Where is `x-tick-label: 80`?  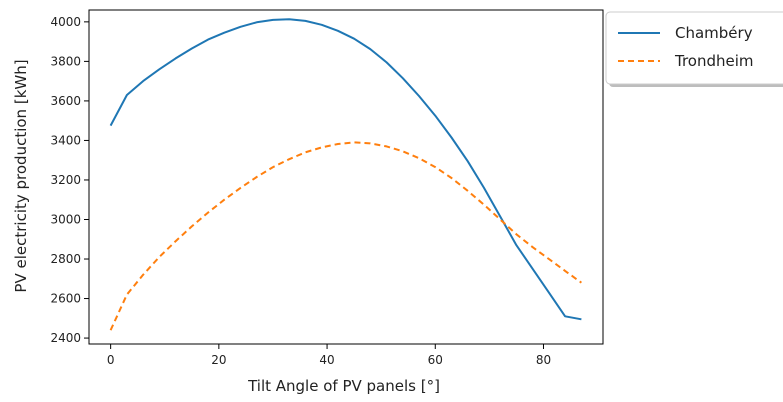 x-tick-label: 80 is located at coordinates (543, 360).